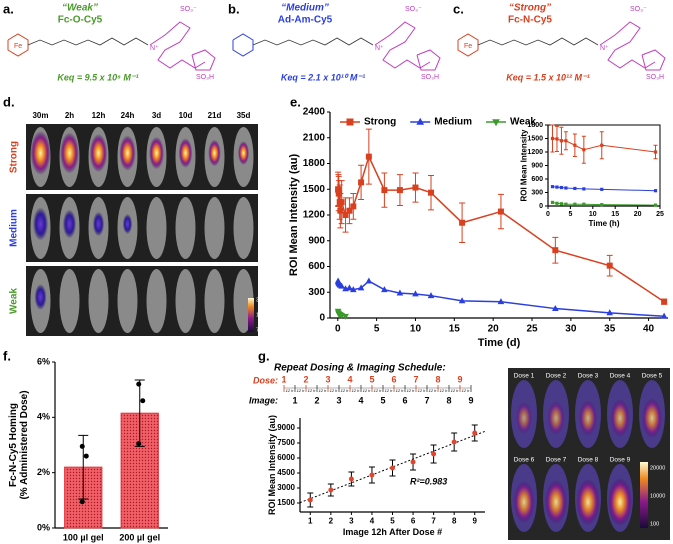 The height and width of the screenshot is (544, 673). I want to click on time-label: 21d, so click(215, 115).